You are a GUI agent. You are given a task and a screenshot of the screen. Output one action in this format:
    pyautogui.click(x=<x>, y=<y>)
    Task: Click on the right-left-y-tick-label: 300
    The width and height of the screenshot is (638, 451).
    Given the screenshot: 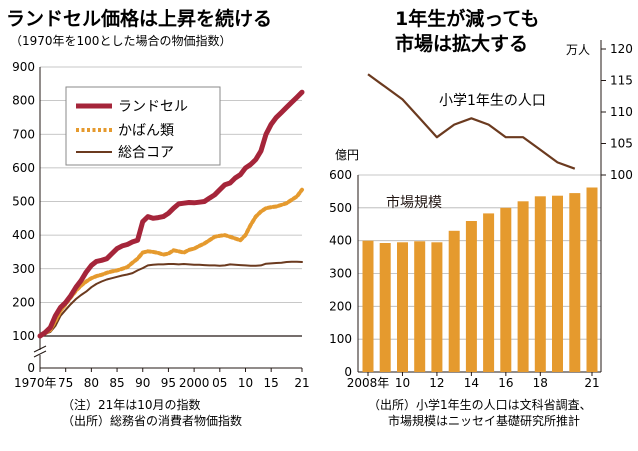 What is the action you would take?
    pyautogui.click(x=340, y=274)
    